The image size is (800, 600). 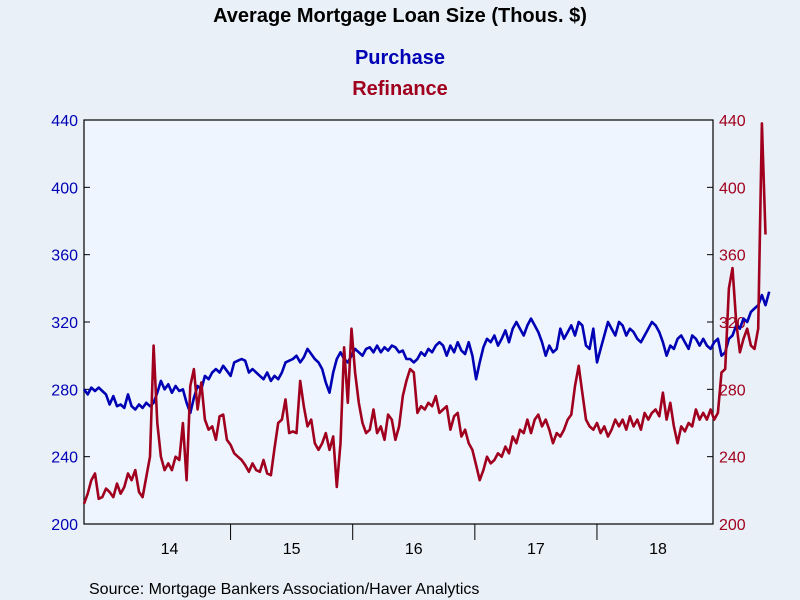 What do you see at coordinates (732, 458) in the screenshot?
I see `right-tick-label: 240` at bounding box center [732, 458].